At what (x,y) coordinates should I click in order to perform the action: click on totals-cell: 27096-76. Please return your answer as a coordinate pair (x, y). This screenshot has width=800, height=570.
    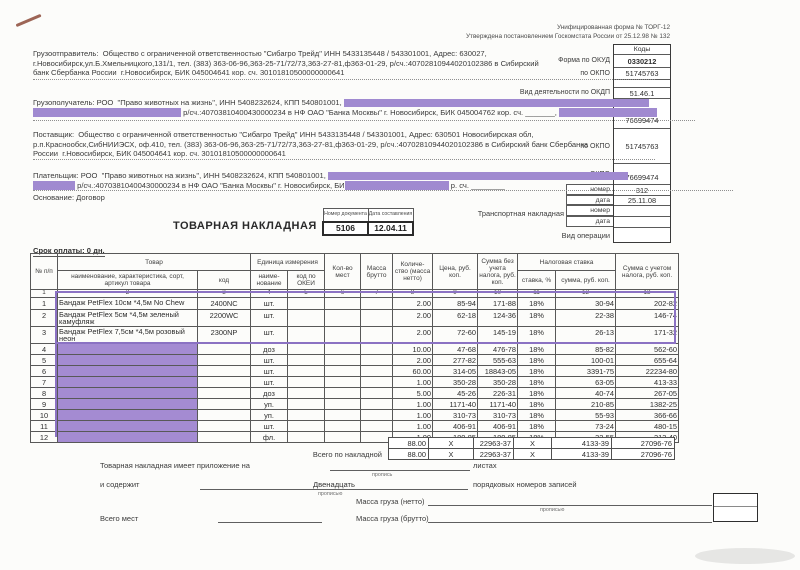
    Looking at the image, I should click on (643, 443).